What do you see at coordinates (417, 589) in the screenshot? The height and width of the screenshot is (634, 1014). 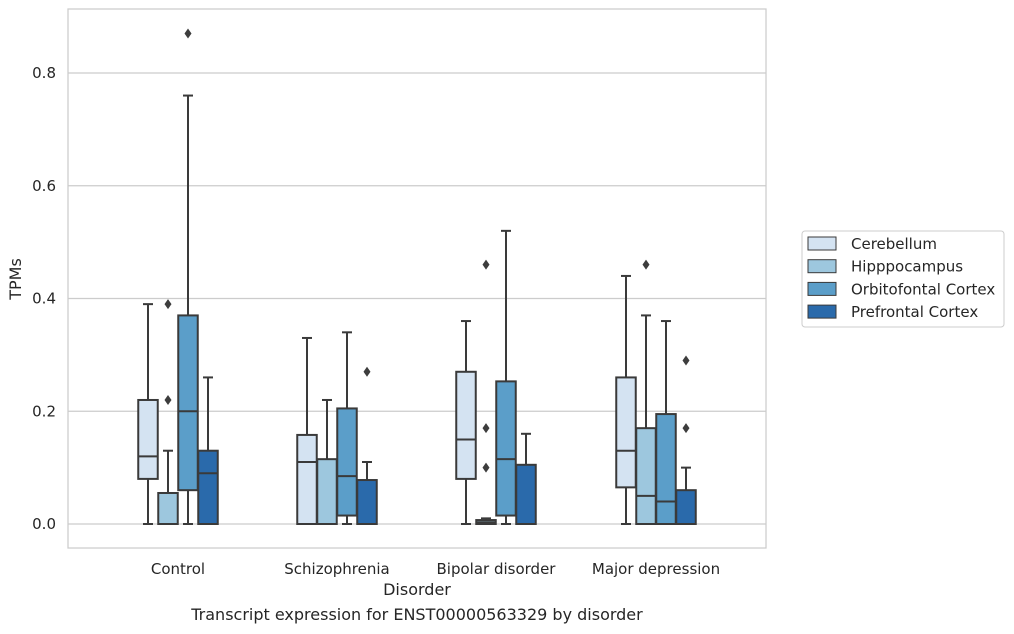 I see `x-axis-label: Disorder` at bounding box center [417, 589].